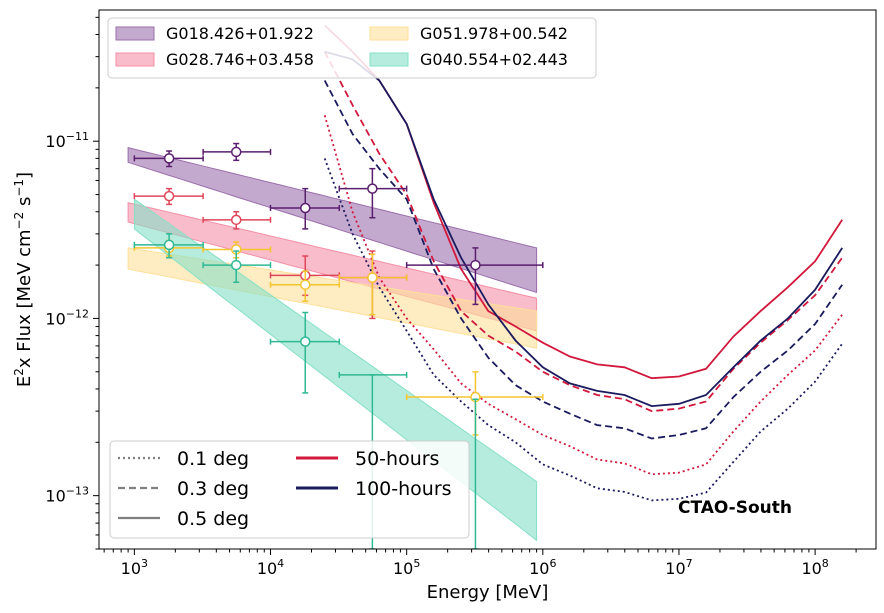 The image size is (884, 613). Describe the element at coordinates (240, 33) in the screenshot. I see `legend-label-g018-426-01-922: G018.426+01.922` at that location.